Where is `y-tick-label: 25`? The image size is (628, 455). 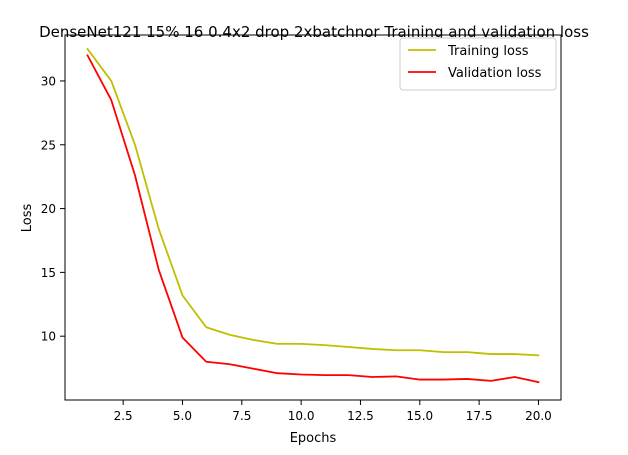 y-tick-label: 25 is located at coordinates (48, 145).